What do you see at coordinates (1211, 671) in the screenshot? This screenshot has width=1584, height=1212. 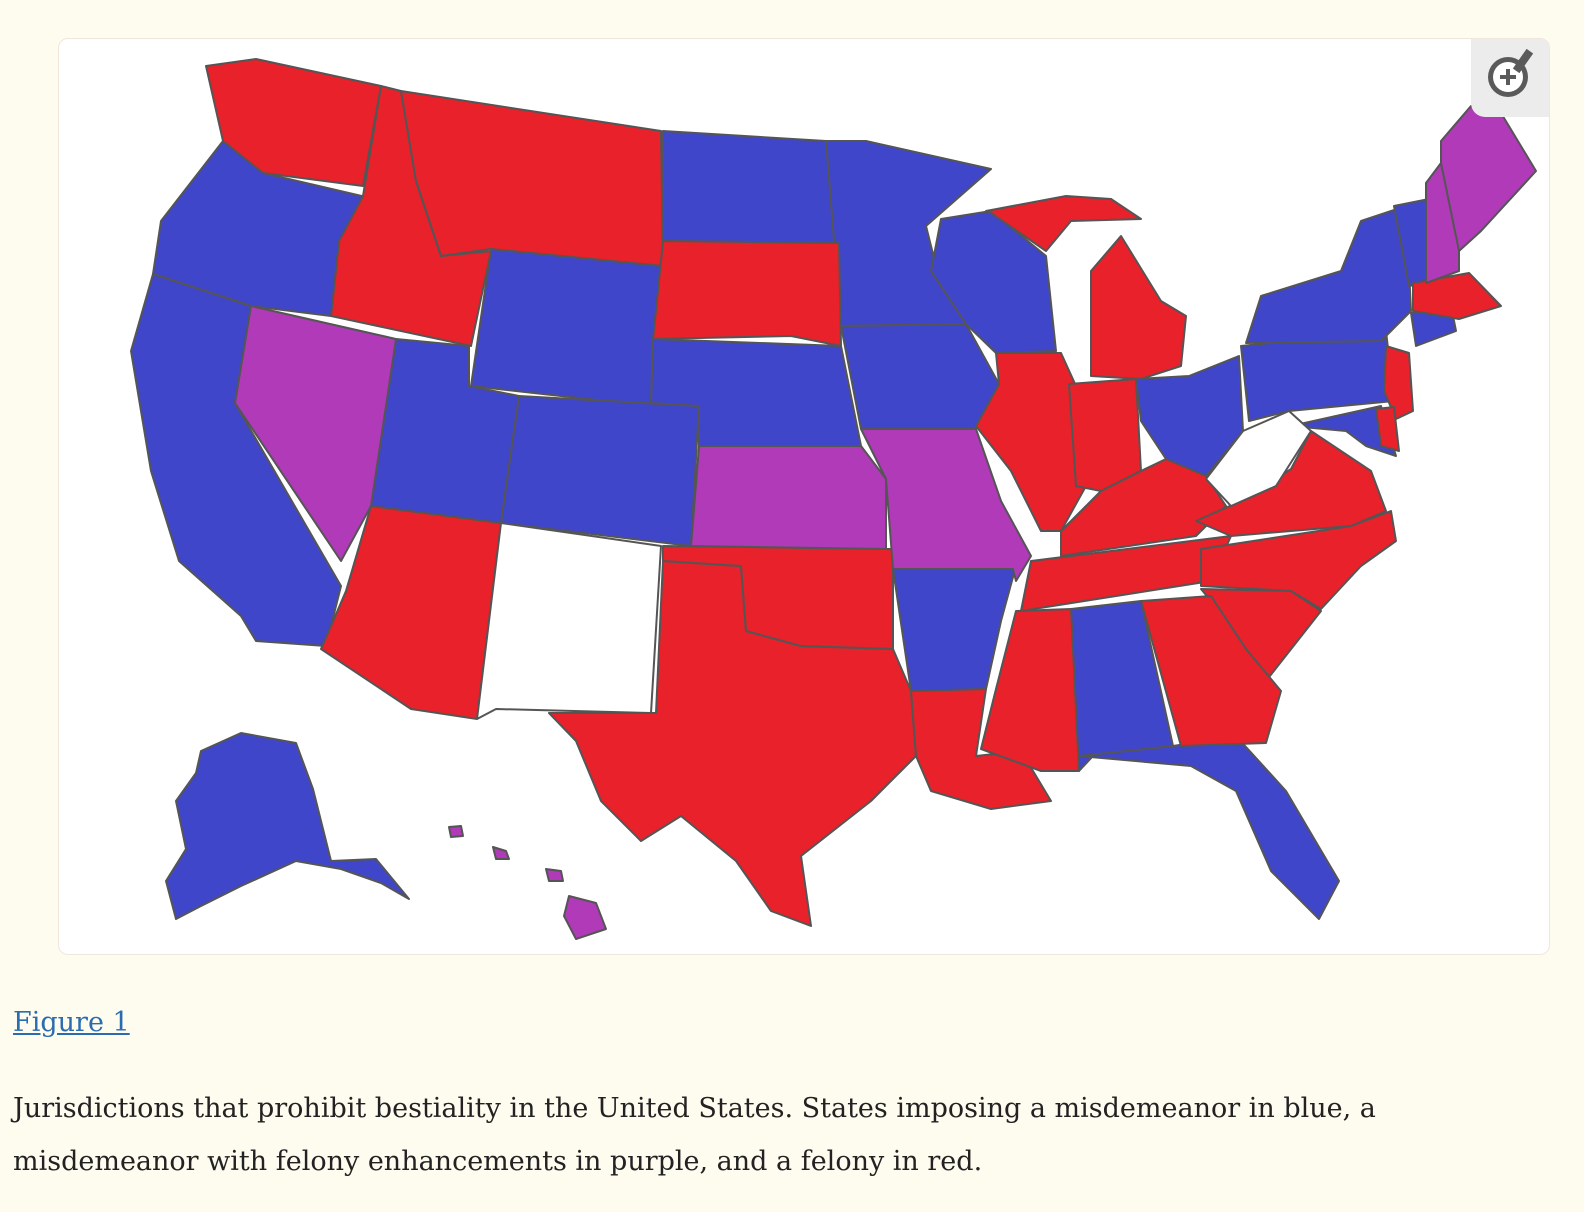 I see `state-georgia` at bounding box center [1211, 671].